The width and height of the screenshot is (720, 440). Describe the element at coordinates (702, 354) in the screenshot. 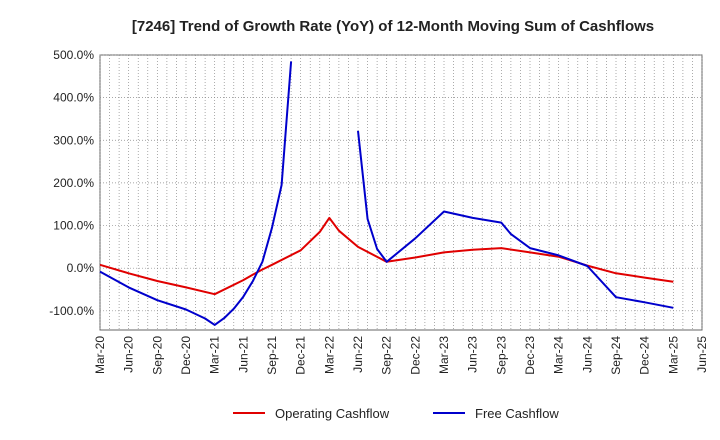

I see `x-tick-label: Jun-25` at that location.